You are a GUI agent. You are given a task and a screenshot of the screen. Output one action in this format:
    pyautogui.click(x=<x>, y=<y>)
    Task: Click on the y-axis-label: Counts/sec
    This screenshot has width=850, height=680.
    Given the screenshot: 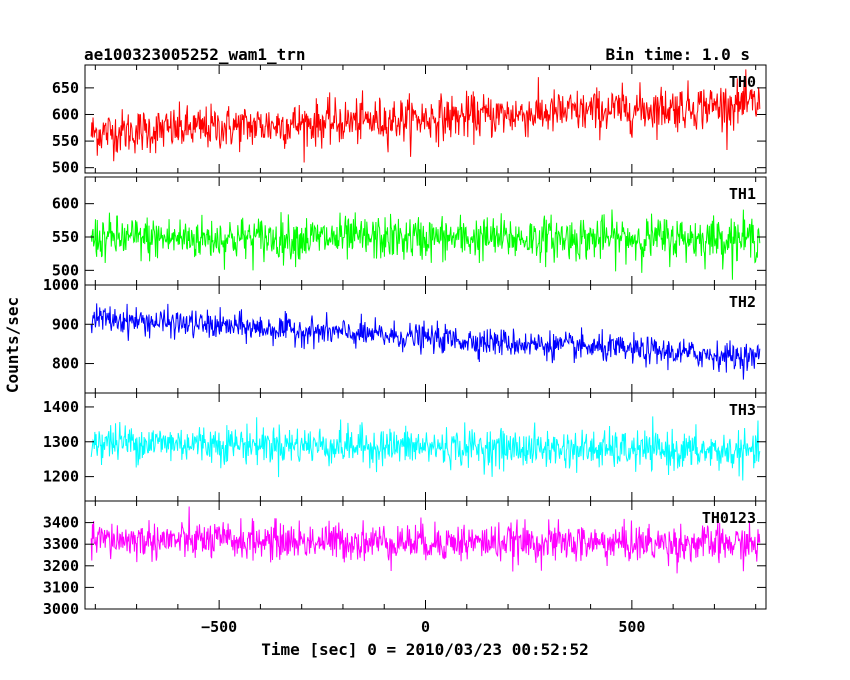 What is the action you would take?
    pyautogui.click(x=12, y=345)
    